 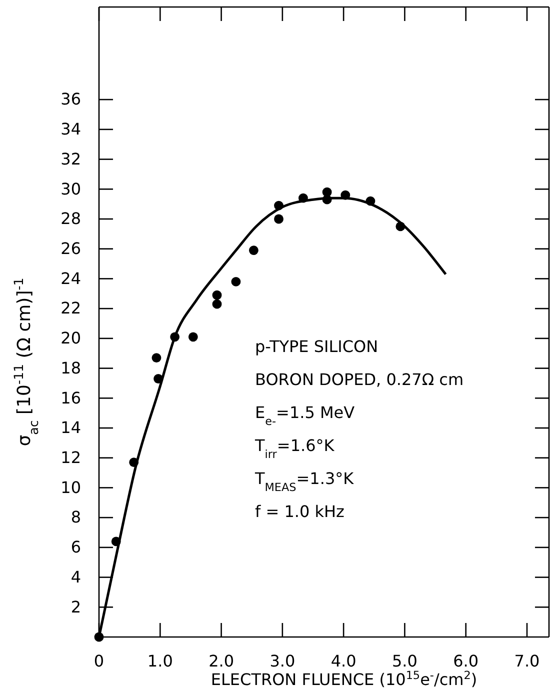 What do you see at coordinates (343, 660) in the screenshot?
I see `x-tick-label: 4.0` at bounding box center [343, 660].